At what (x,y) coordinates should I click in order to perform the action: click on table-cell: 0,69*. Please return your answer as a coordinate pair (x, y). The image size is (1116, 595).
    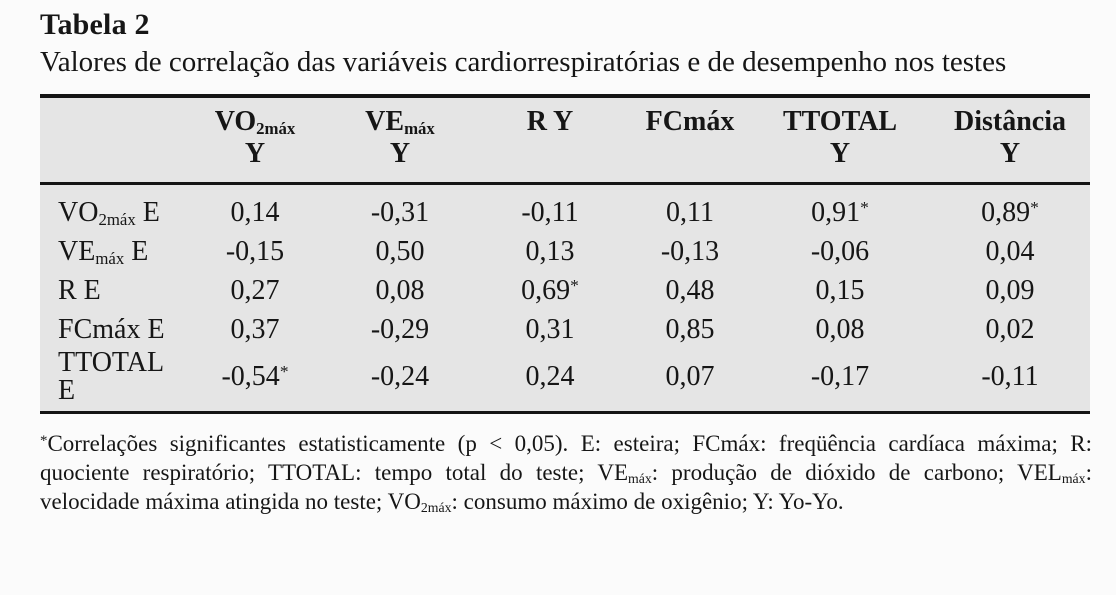
    Looking at the image, I should click on (550, 290).